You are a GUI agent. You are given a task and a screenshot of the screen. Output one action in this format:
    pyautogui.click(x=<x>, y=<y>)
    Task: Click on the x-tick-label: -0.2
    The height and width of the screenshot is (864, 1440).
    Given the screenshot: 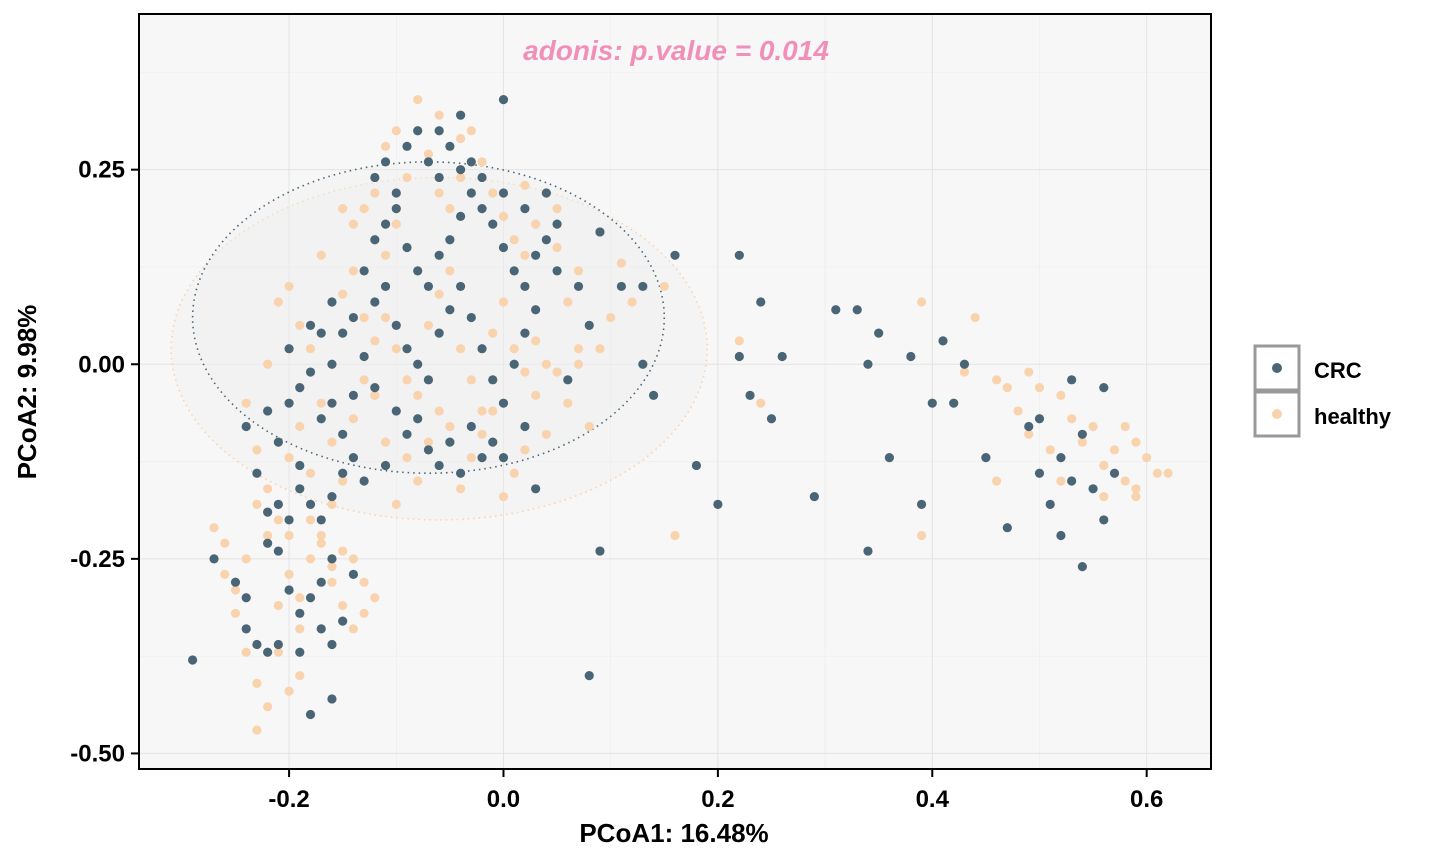 What is the action you would take?
    pyautogui.click(x=288, y=799)
    